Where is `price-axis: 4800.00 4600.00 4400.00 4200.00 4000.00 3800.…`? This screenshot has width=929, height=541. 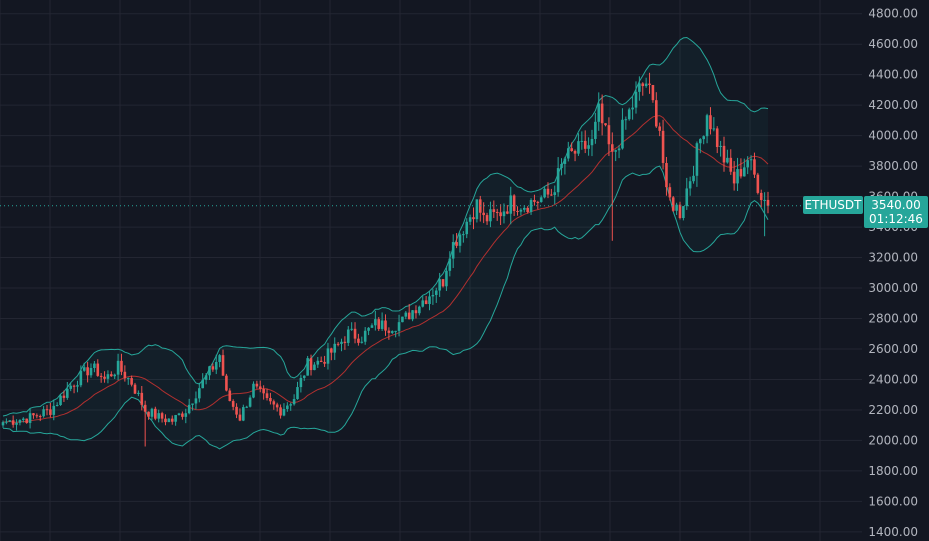 price-axis: 4800.00 4600.00 4400.00 4200.00 4000.00 3800.… is located at coordinates (893, 273).